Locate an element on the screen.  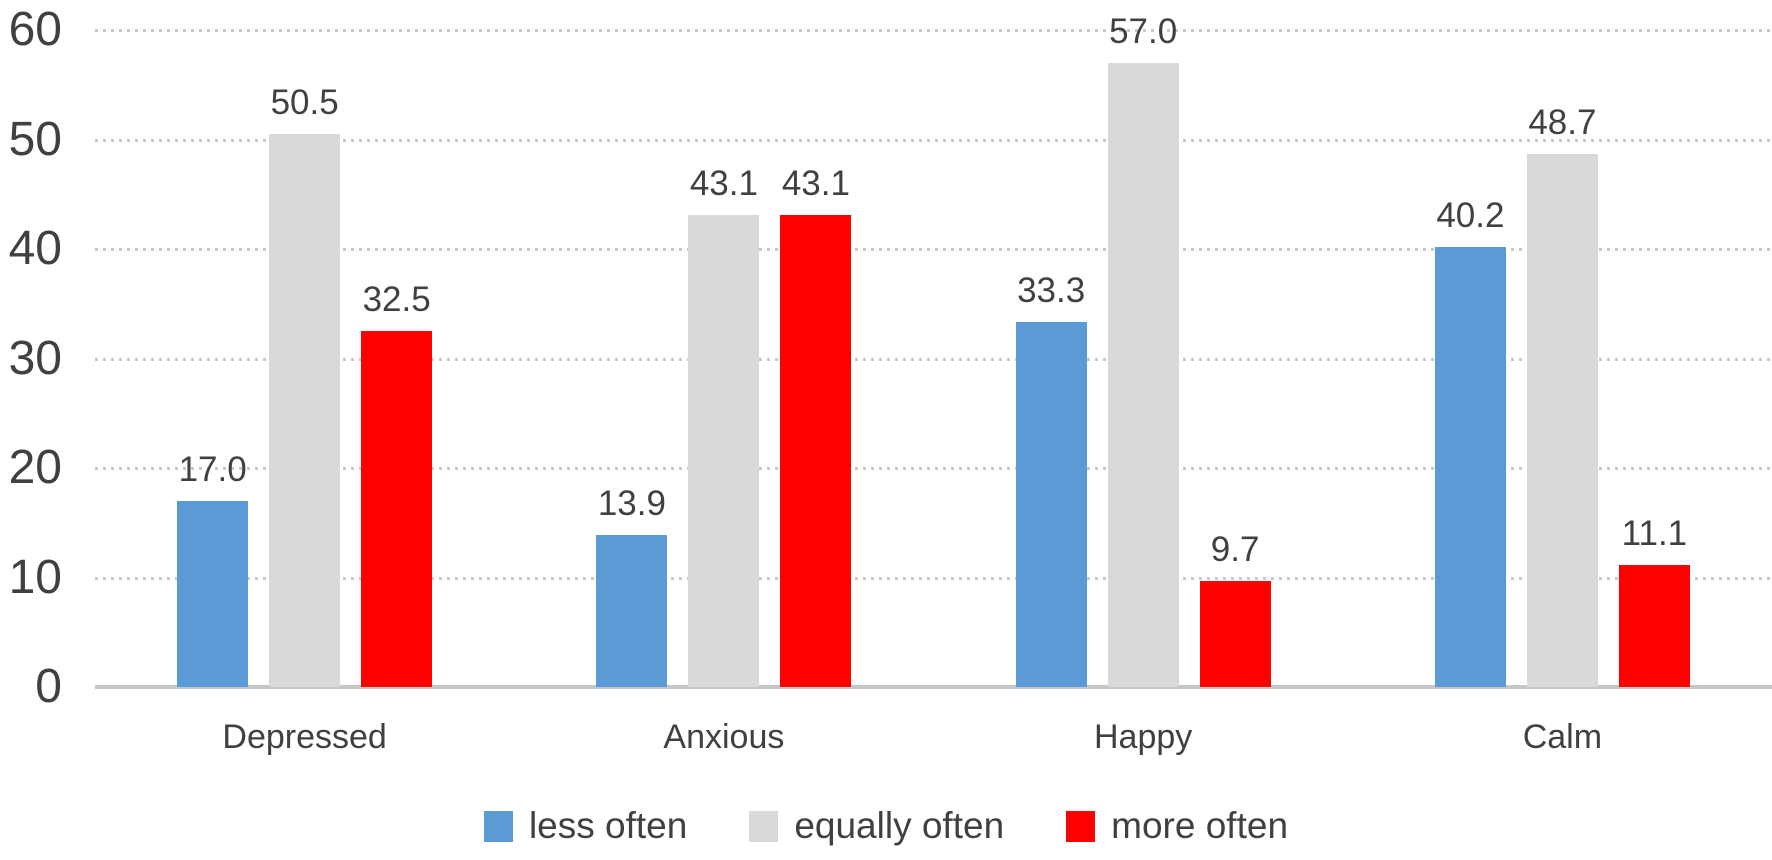
bar-equally-often-anxious is located at coordinates (724, 451).